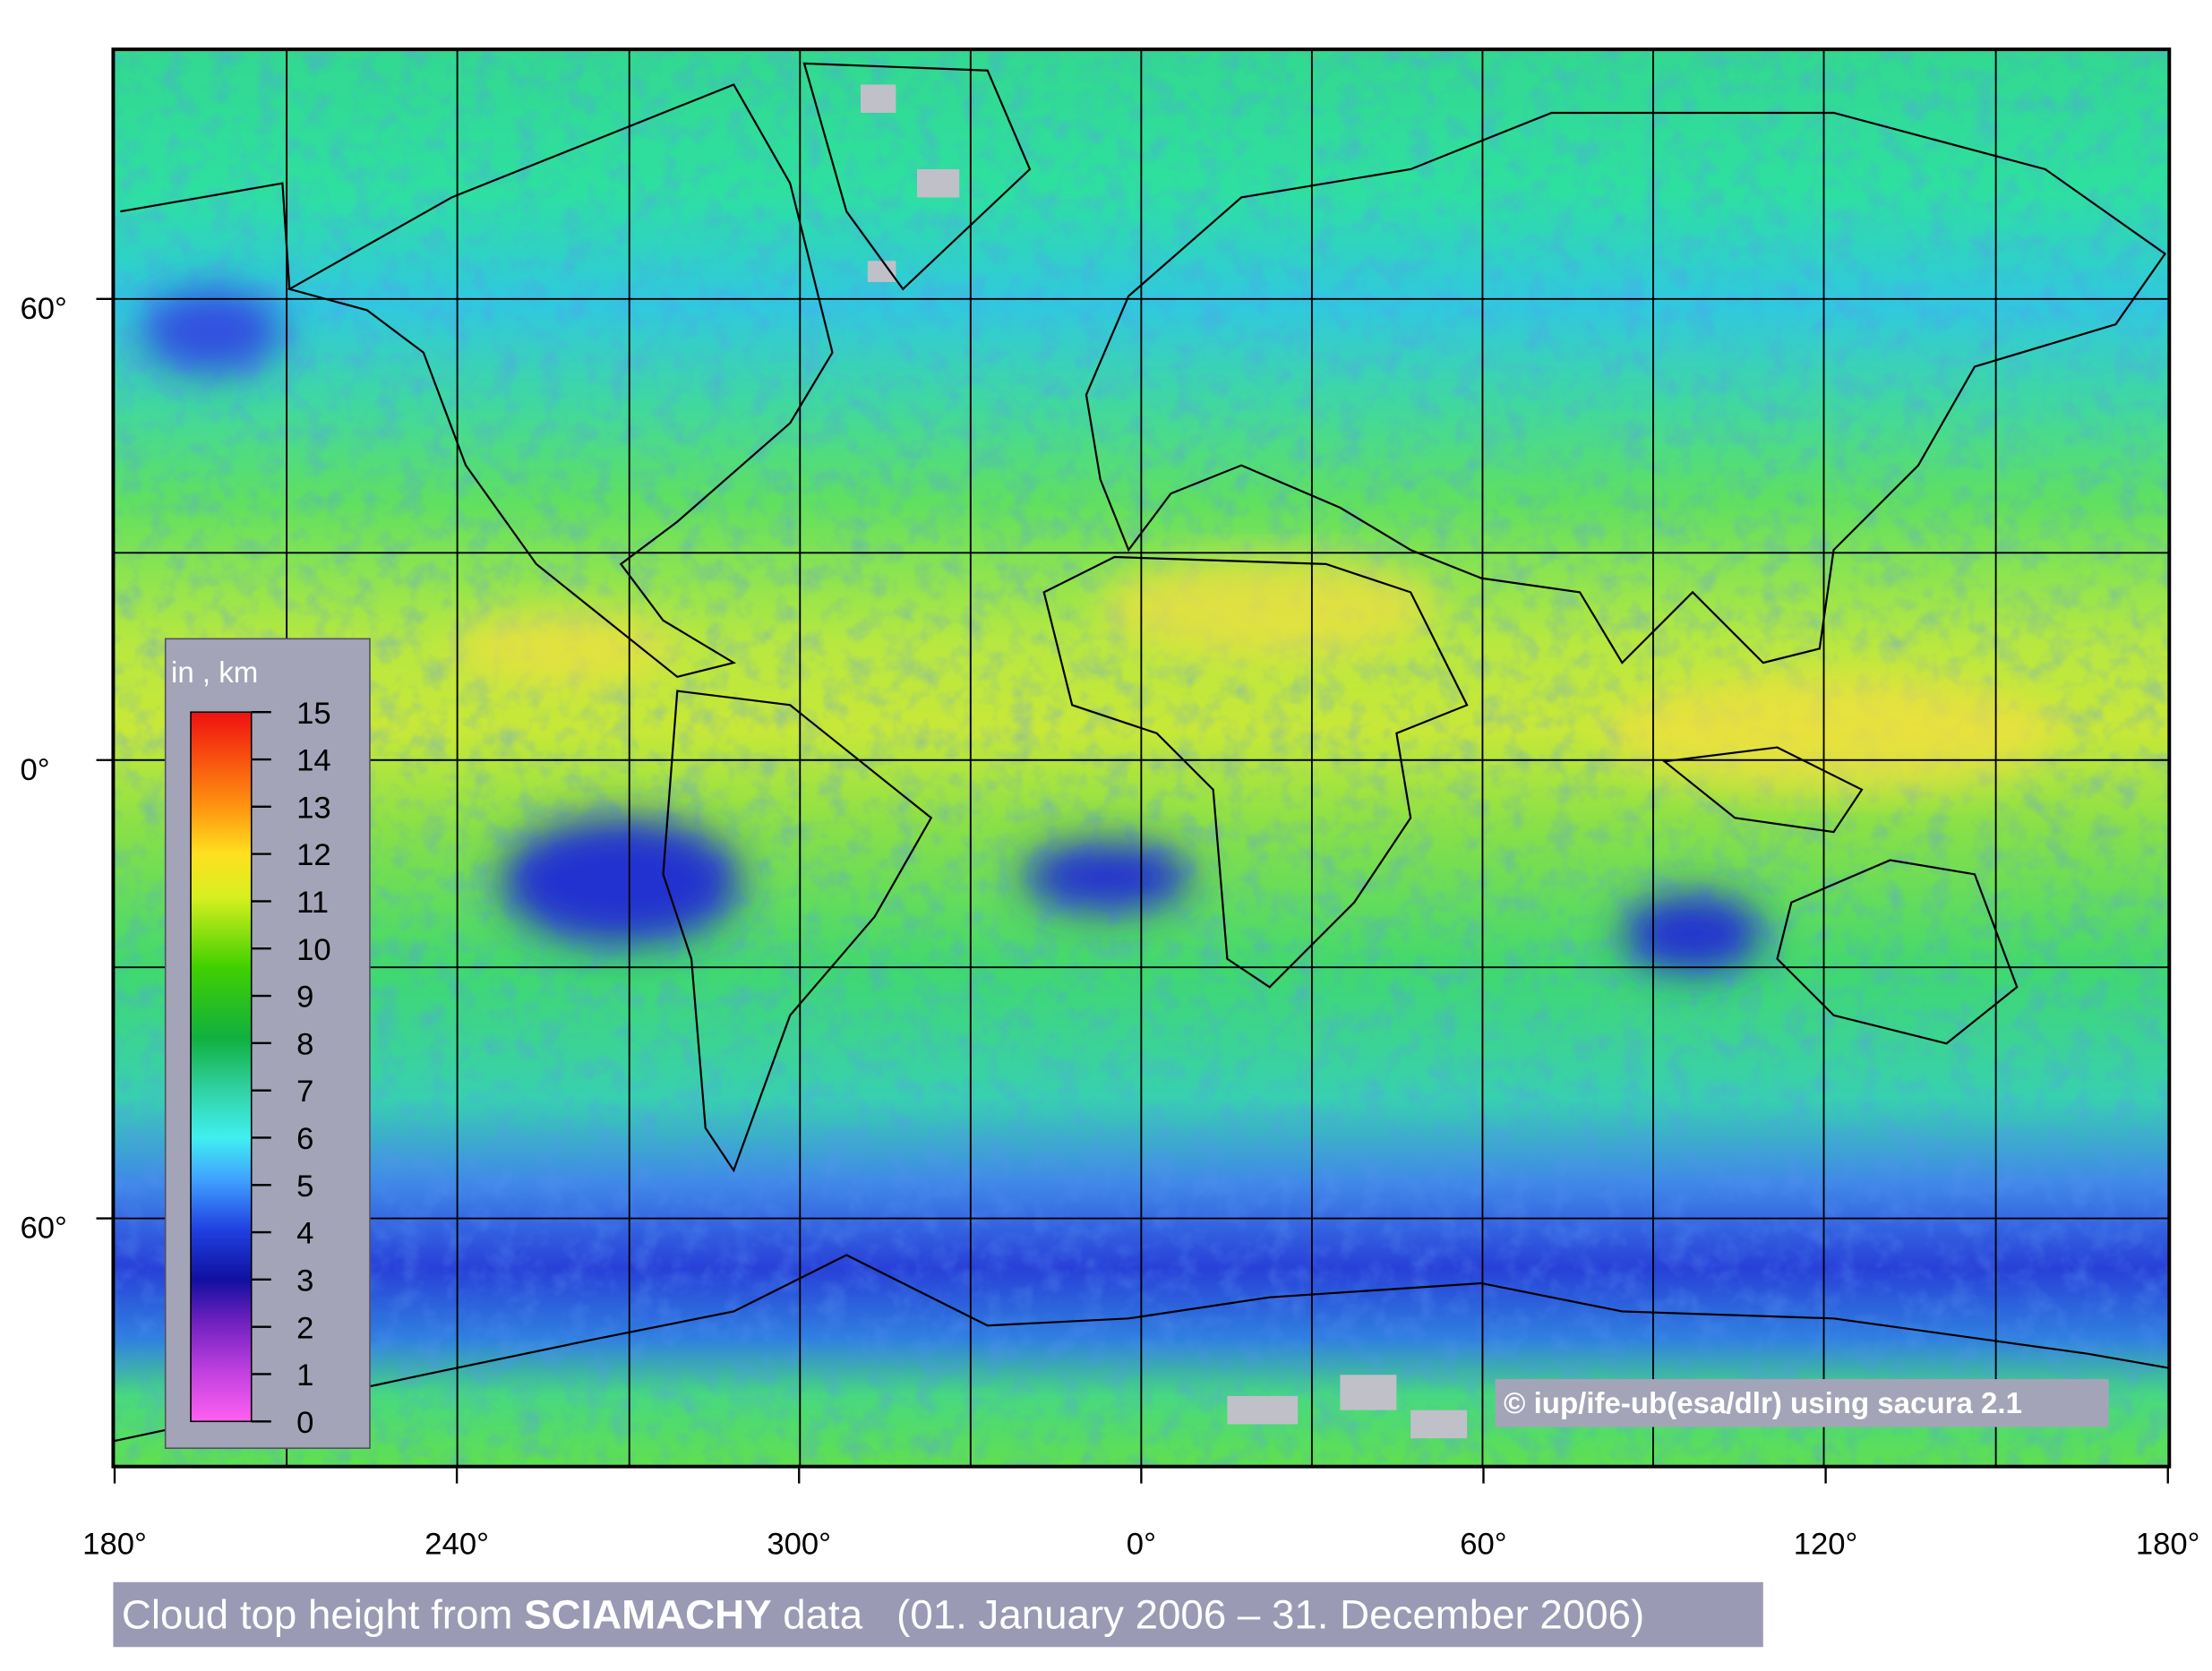  Describe the element at coordinates (221, 1067) in the screenshot. I see `colorbar-scale` at that location.